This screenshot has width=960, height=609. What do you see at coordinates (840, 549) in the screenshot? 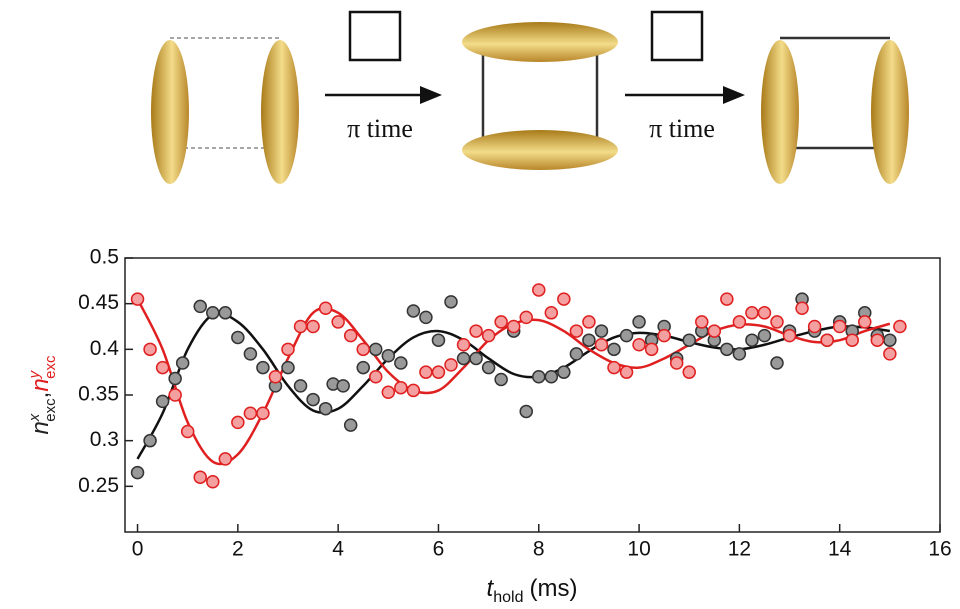
I see `x-tick-label: 14` at bounding box center [840, 549].